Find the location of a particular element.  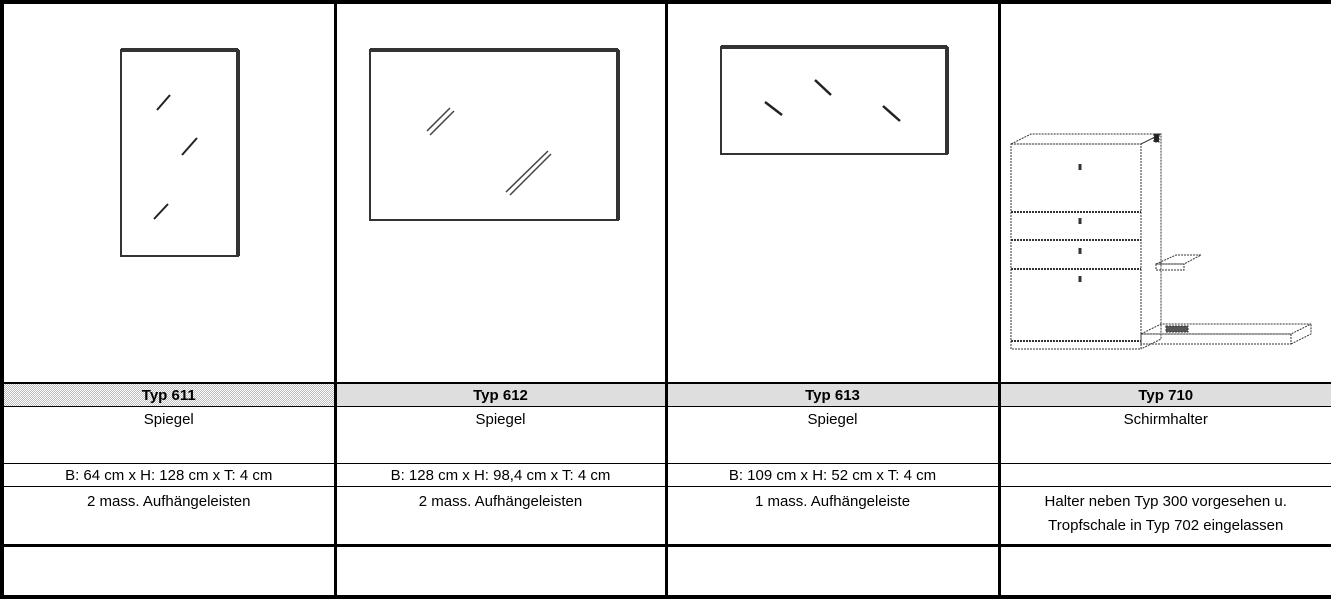

dimensions: B: 64 cm x H: 128 cm x T: 4 cm is located at coordinates (168, 475).